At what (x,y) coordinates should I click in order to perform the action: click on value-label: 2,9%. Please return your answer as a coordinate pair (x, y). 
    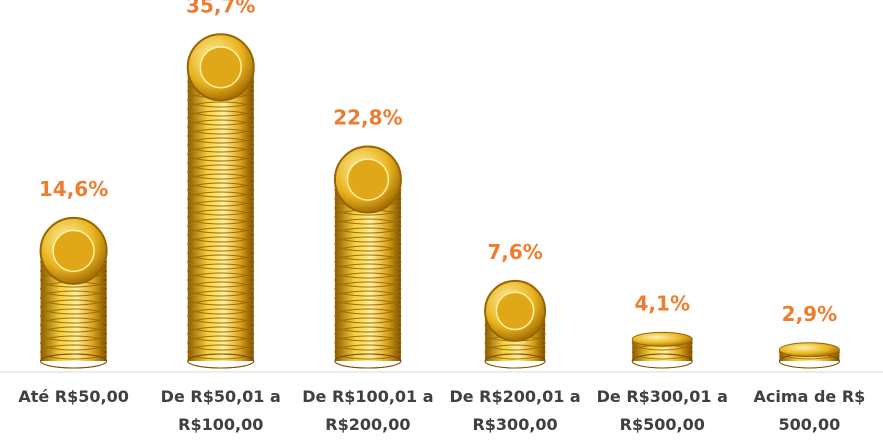
    Looking at the image, I should click on (809, 314).